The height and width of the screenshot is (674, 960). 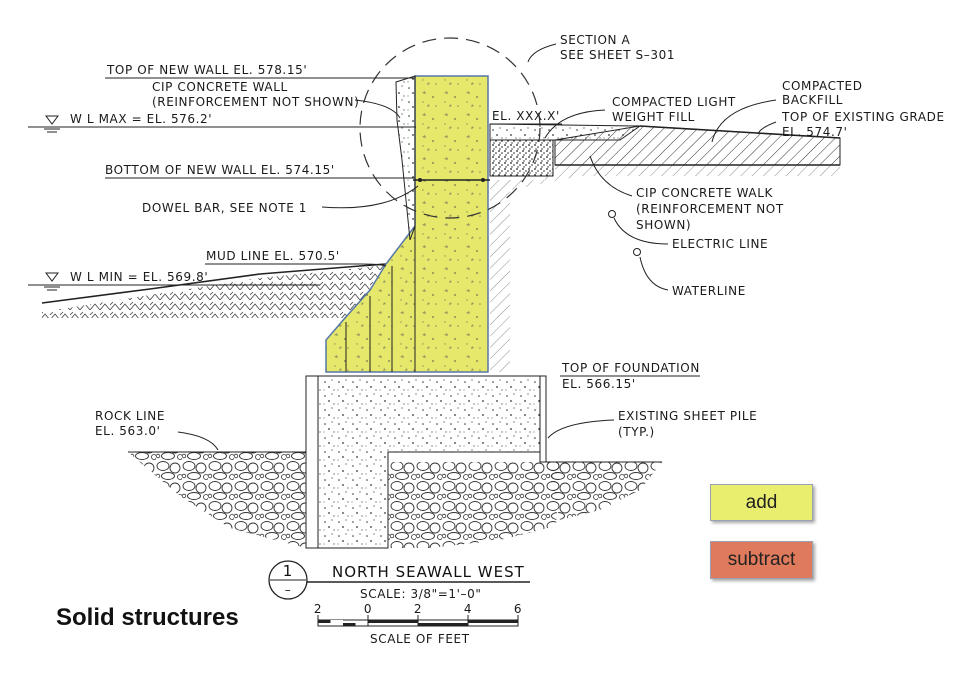 What do you see at coordinates (617, 55) in the screenshot?
I see `section-a-sheet: SEE SHEET S–301` at bounding box center [617, 55].